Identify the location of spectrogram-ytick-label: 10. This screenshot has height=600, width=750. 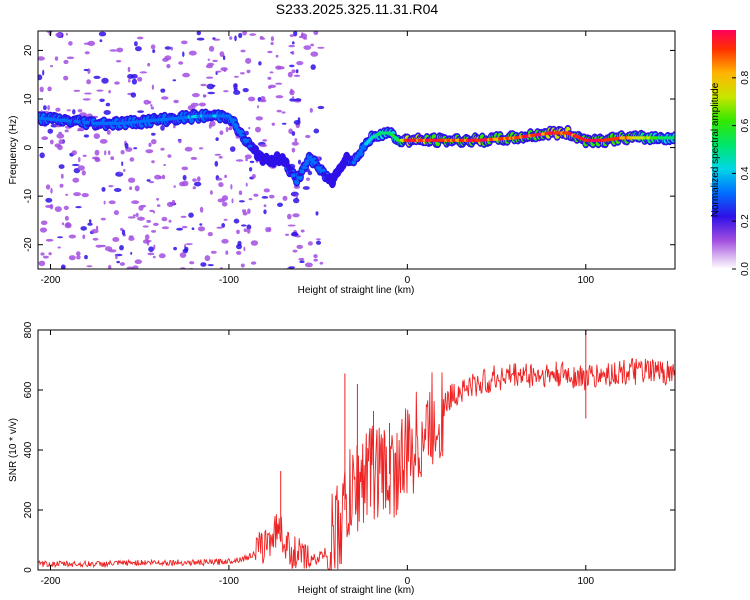
(28, 99).